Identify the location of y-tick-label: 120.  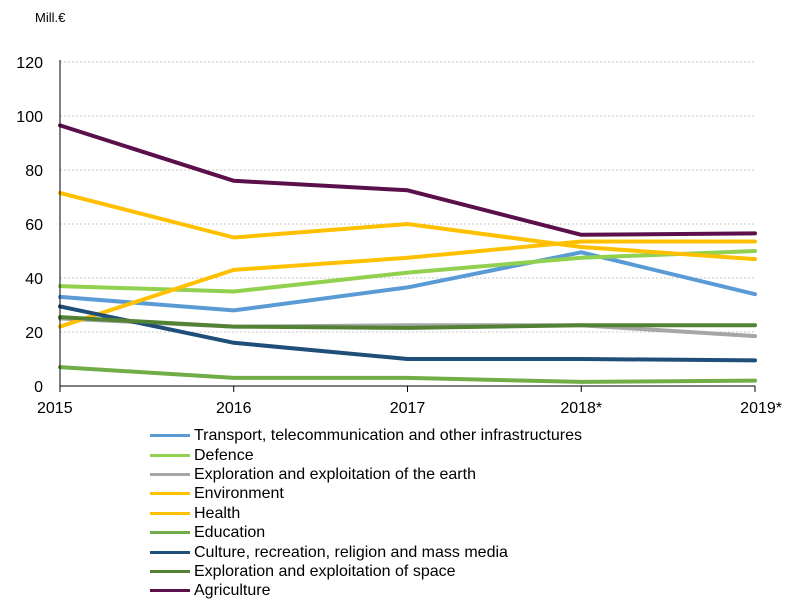
(29, 63).